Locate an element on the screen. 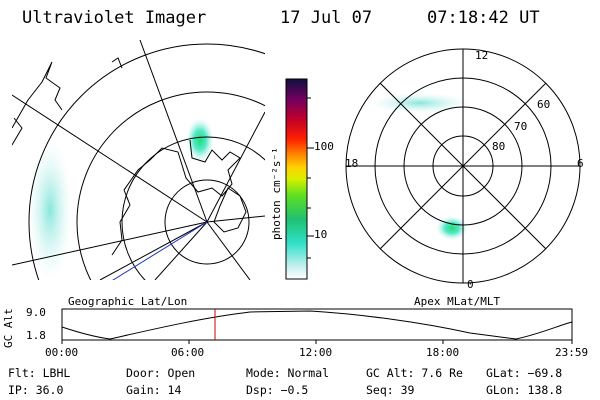 The image size is (600, 400). filter-status: Flt: LBHL is located at coordinates (39, 373).